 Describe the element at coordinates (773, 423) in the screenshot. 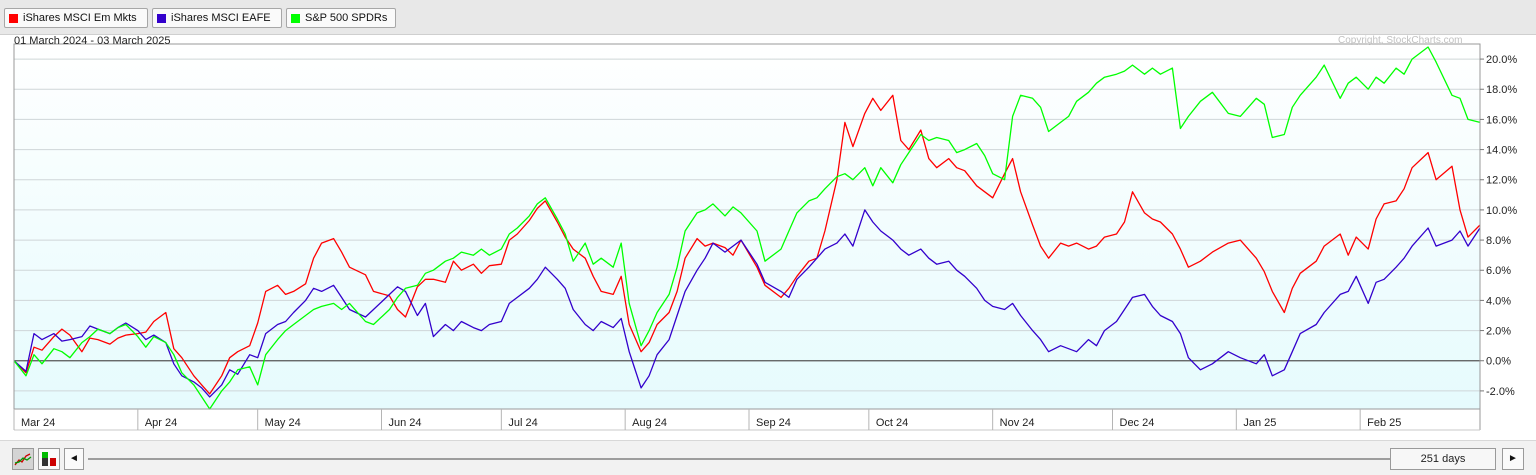

I see `x-tick-label: Sep 24` at that location.